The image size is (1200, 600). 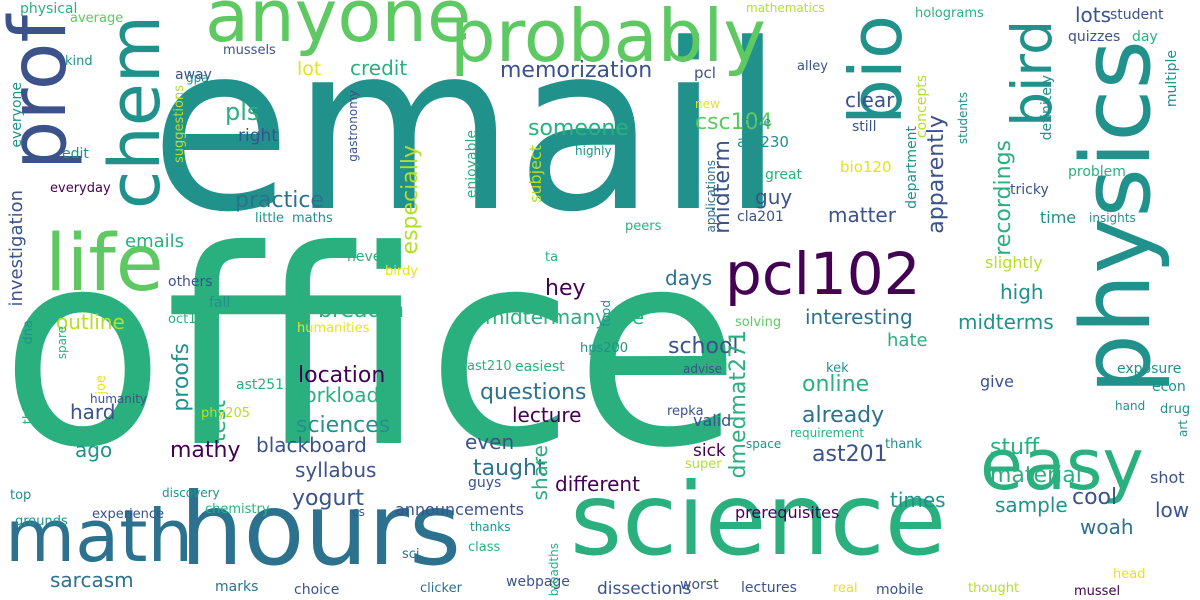 I want to click on cloud-word: humanity, so click(x=118, y=399).